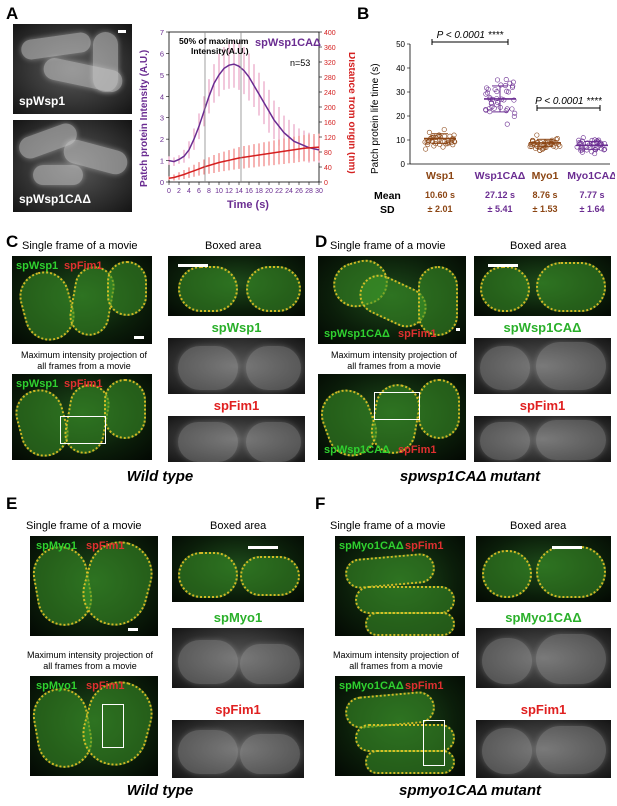  What do you see at coordinates (162, 182) in the screenshot?
I see `chart-a-ytick-left: 0` at bounding box center [162, 182].